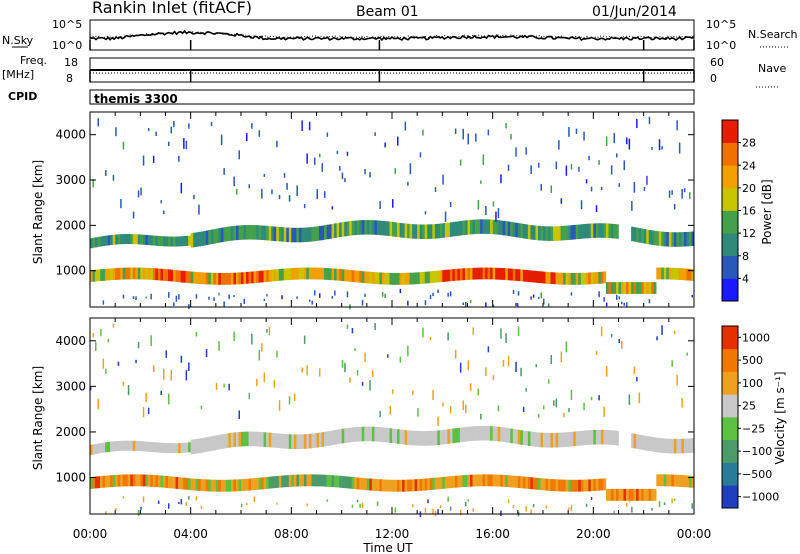 The image size is (800, 554). Describe the element at coordinates (756, 337) in the screenshot. I see `colorbar-tick-label: 1000` at that location.